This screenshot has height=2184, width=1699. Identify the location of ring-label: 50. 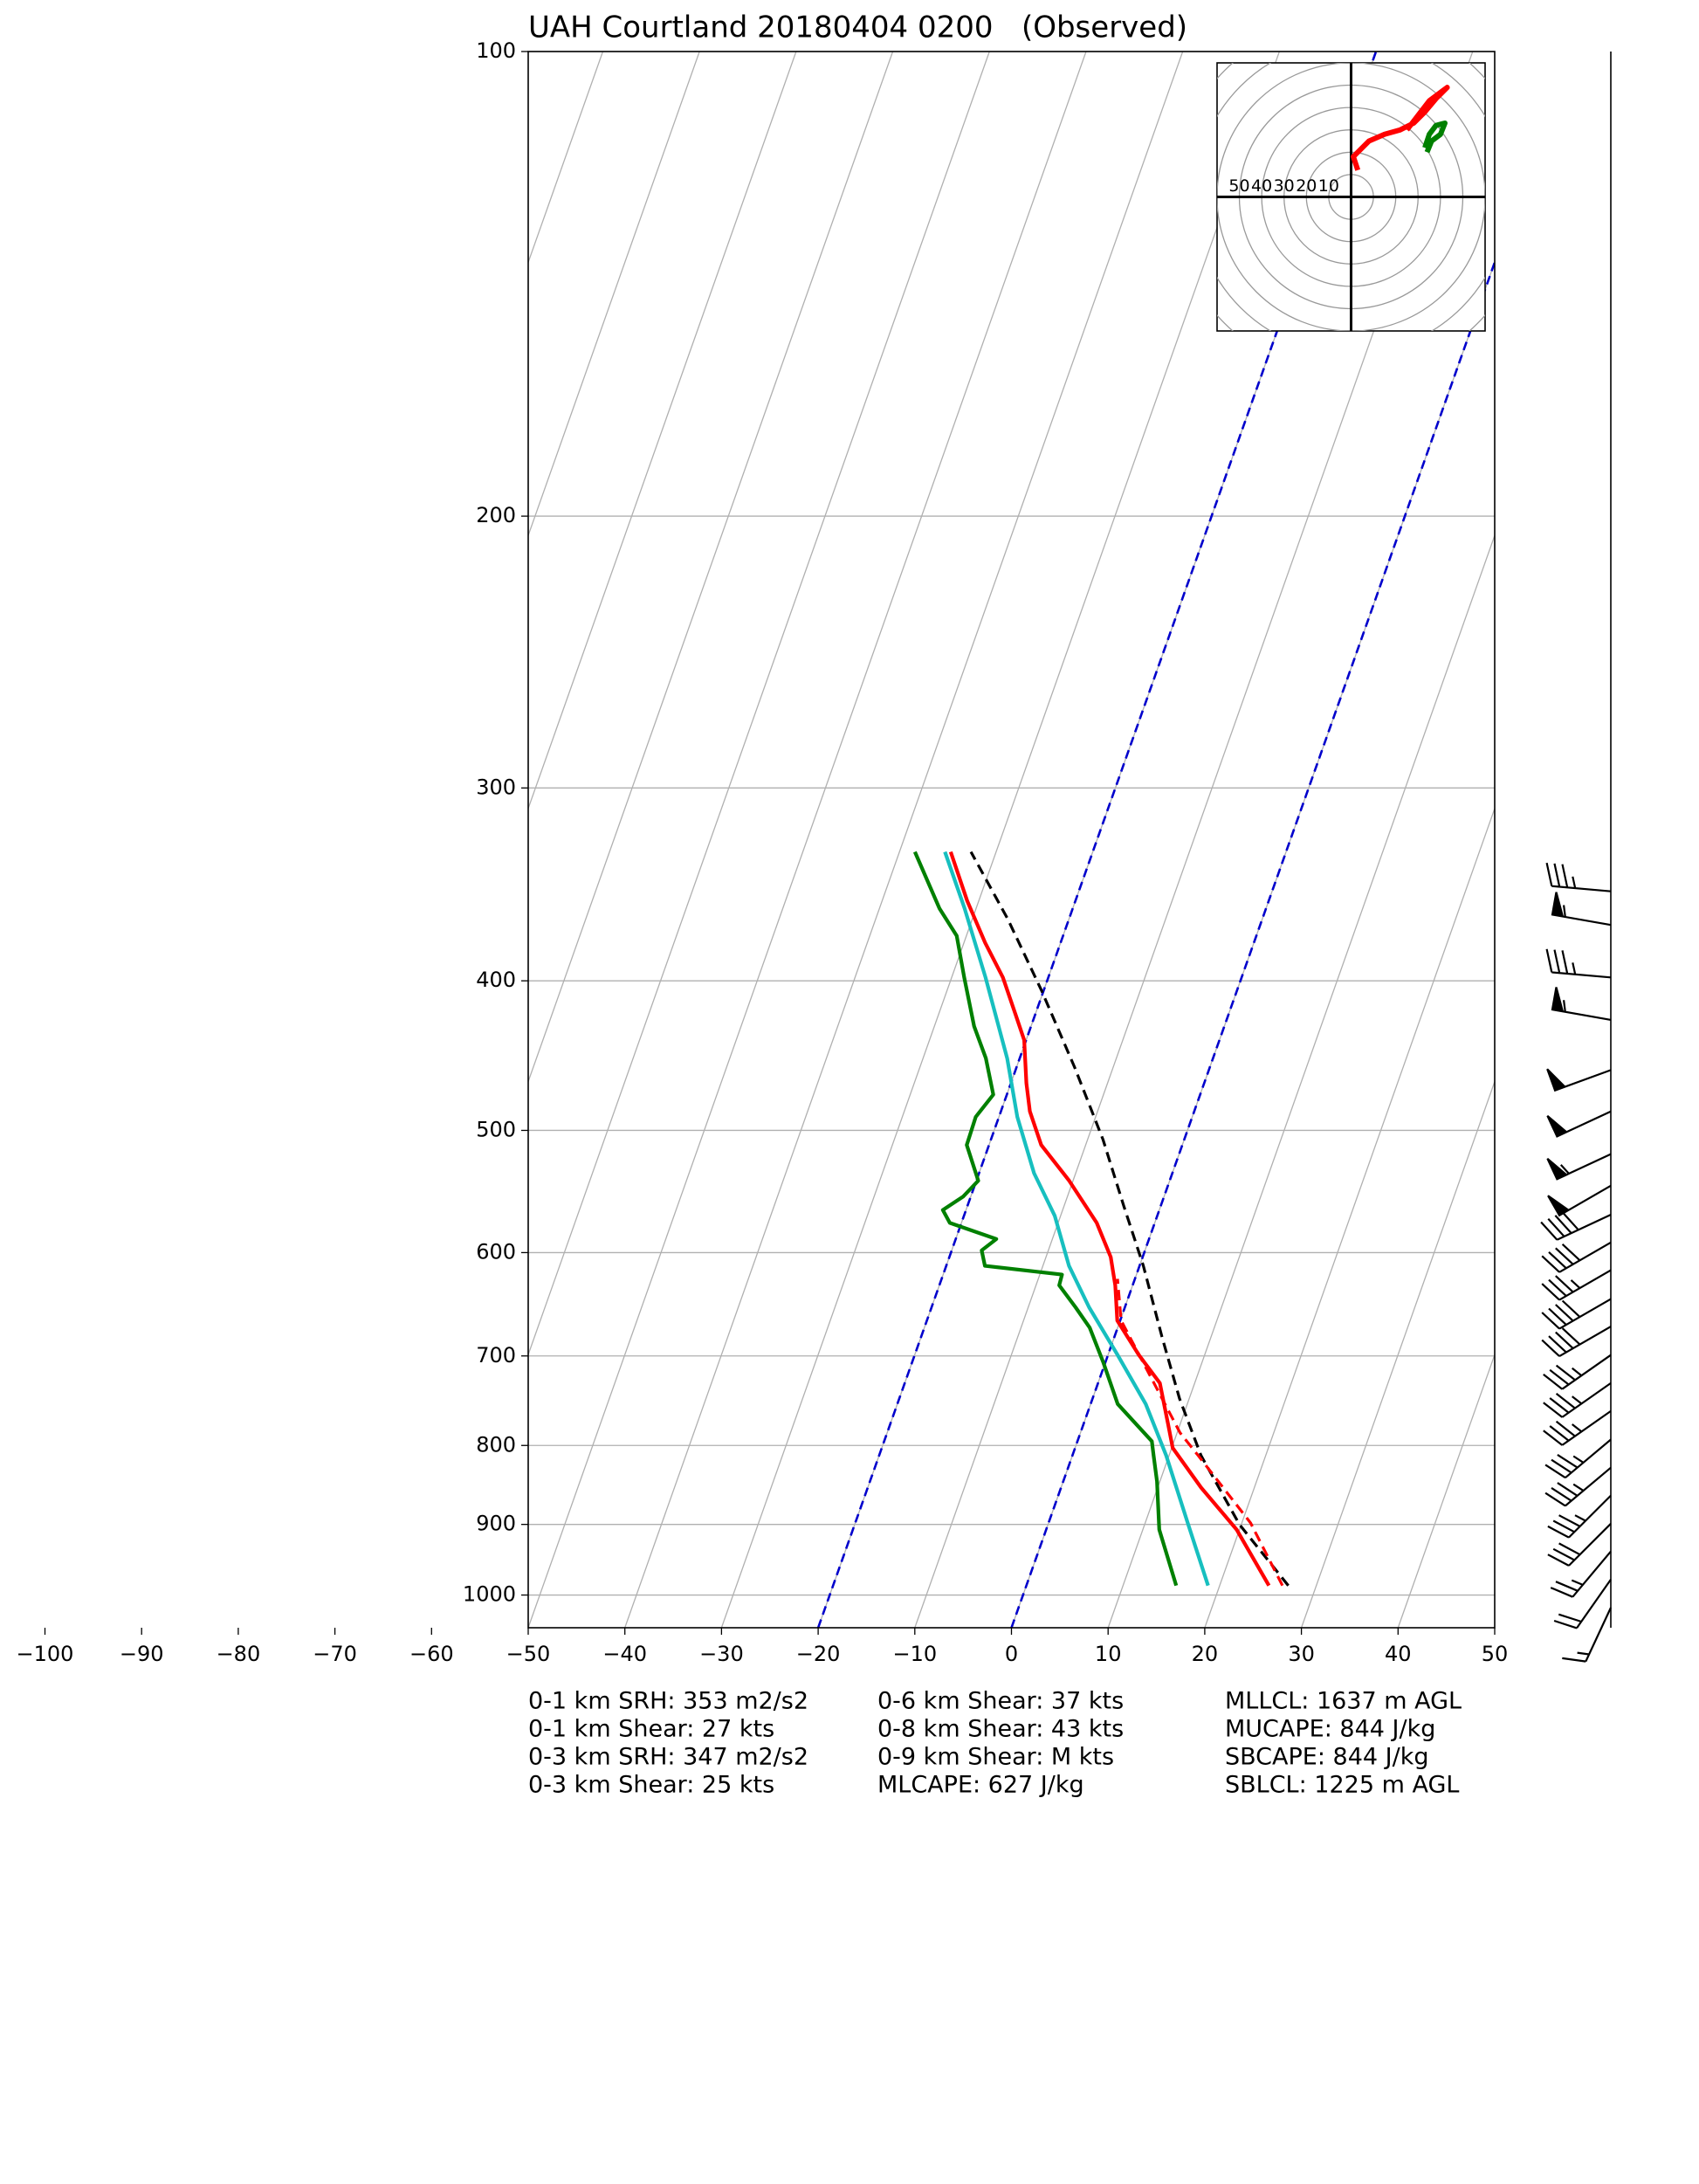
(1238, 186).